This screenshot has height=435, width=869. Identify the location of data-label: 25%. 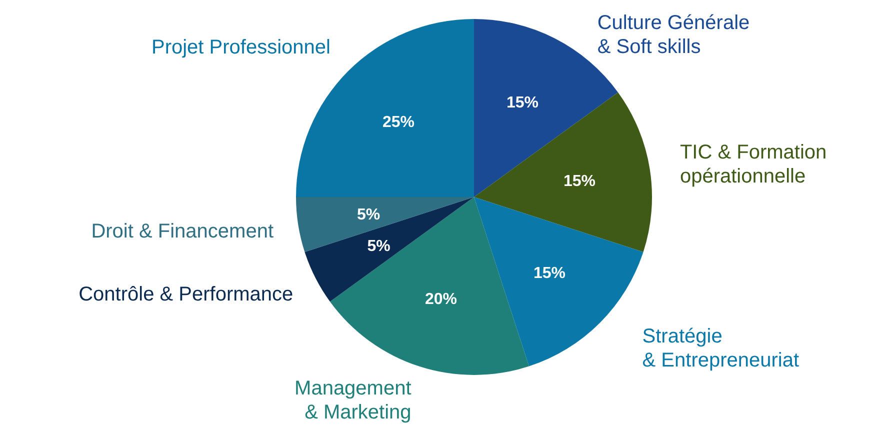
(398, 123).